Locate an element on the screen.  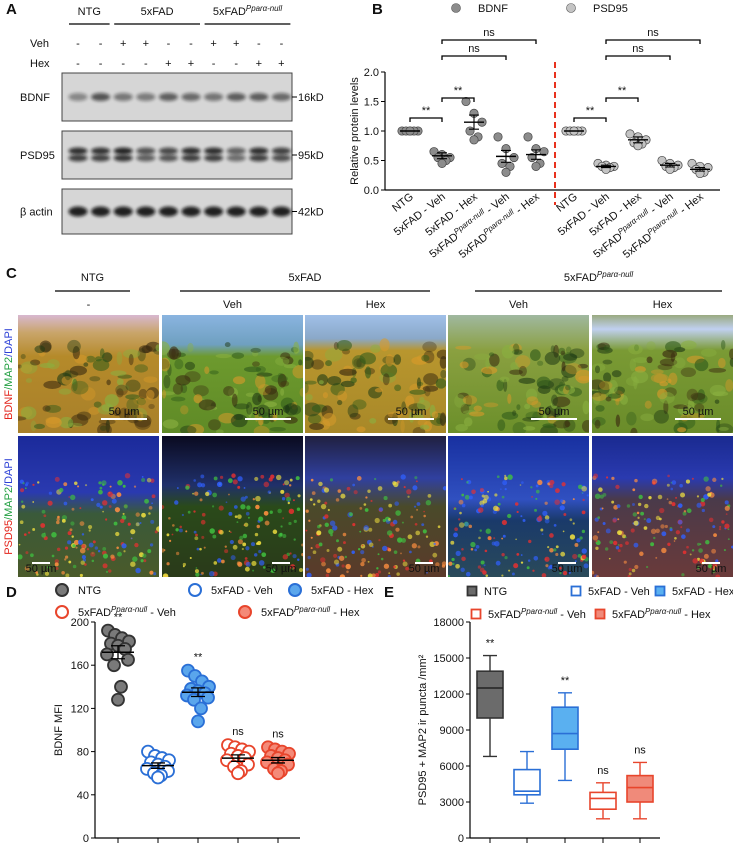
treatment-sign: + is located at coordinates (191, 64).